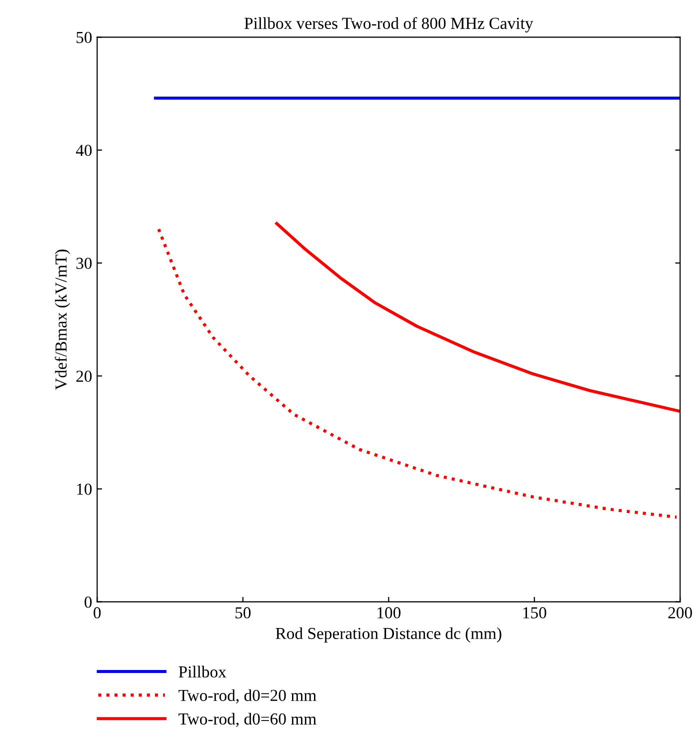 The height and width of the screenshot is (743, 694). Describe the element at coordinates (389, 634) in the screenshot. I see `x-axis-title: Rod Seperation Distance dc (mm)` at that location.